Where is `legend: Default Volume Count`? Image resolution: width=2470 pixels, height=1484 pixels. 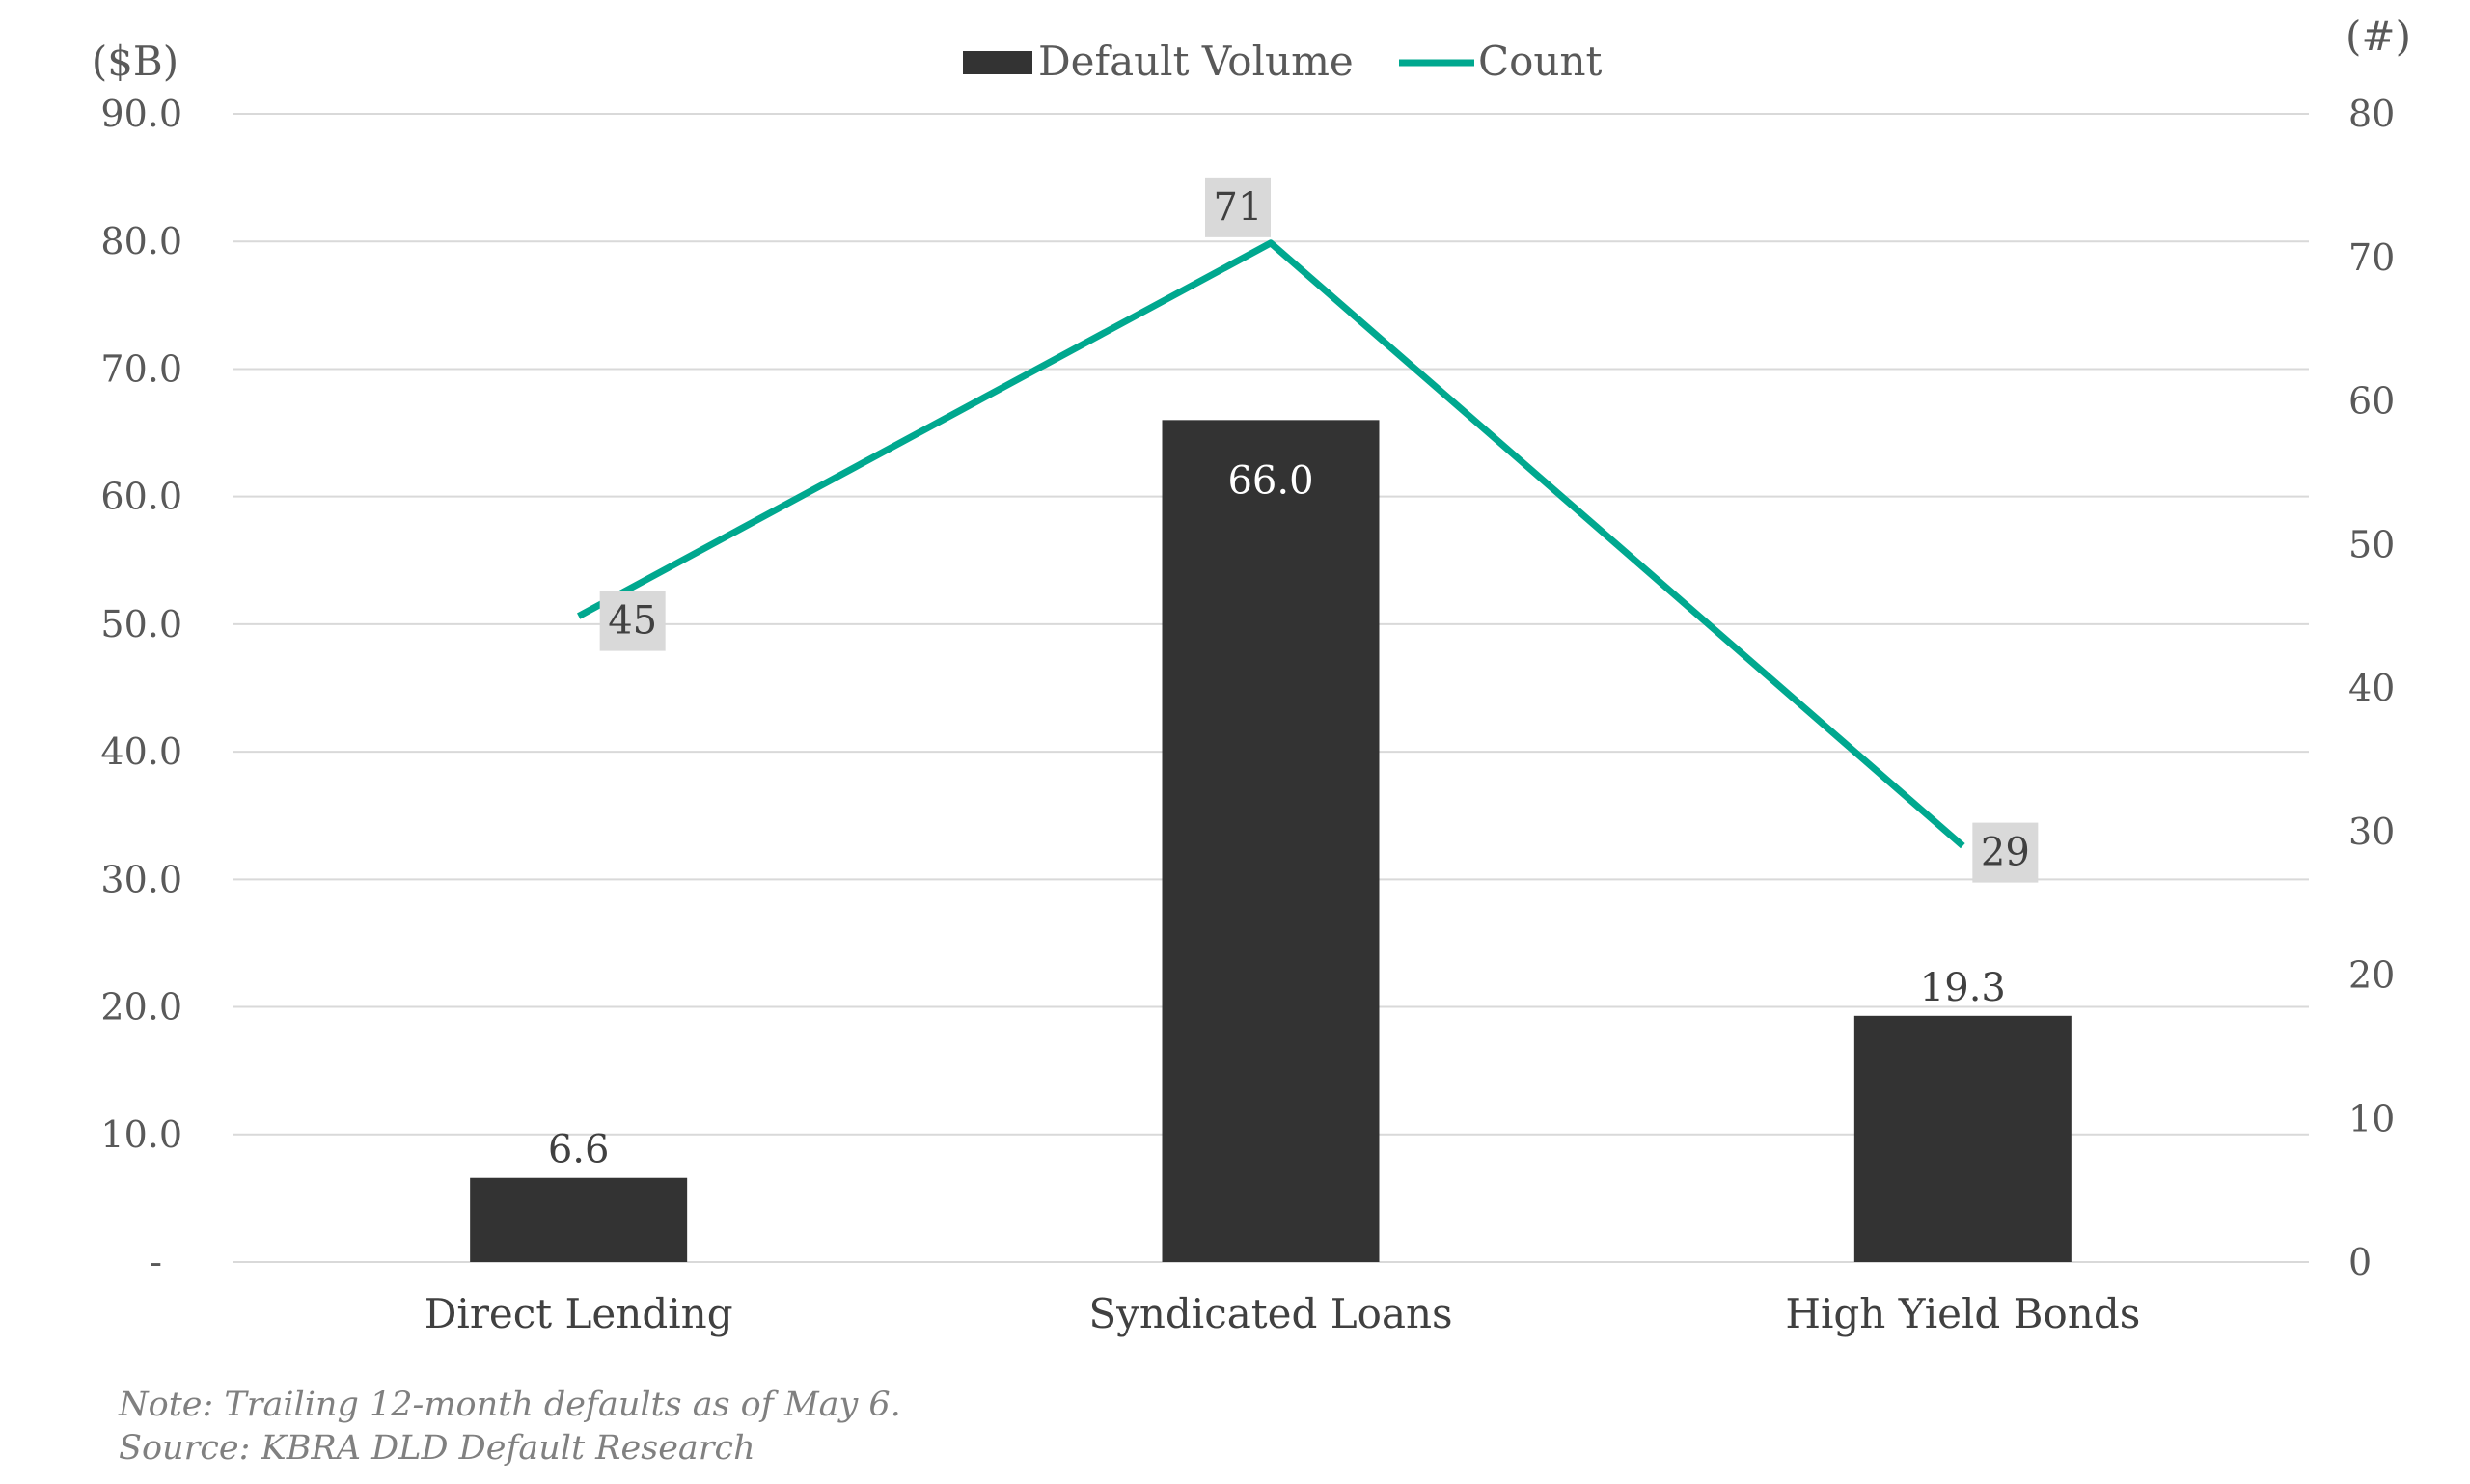 legend: Default Volume Count is located at coordinates (1283, 61).